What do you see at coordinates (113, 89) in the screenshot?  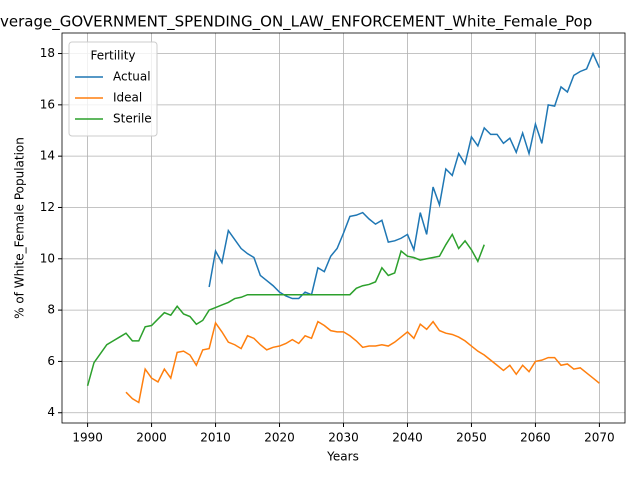 I see `legend-box` at bounding box center [113, 89].